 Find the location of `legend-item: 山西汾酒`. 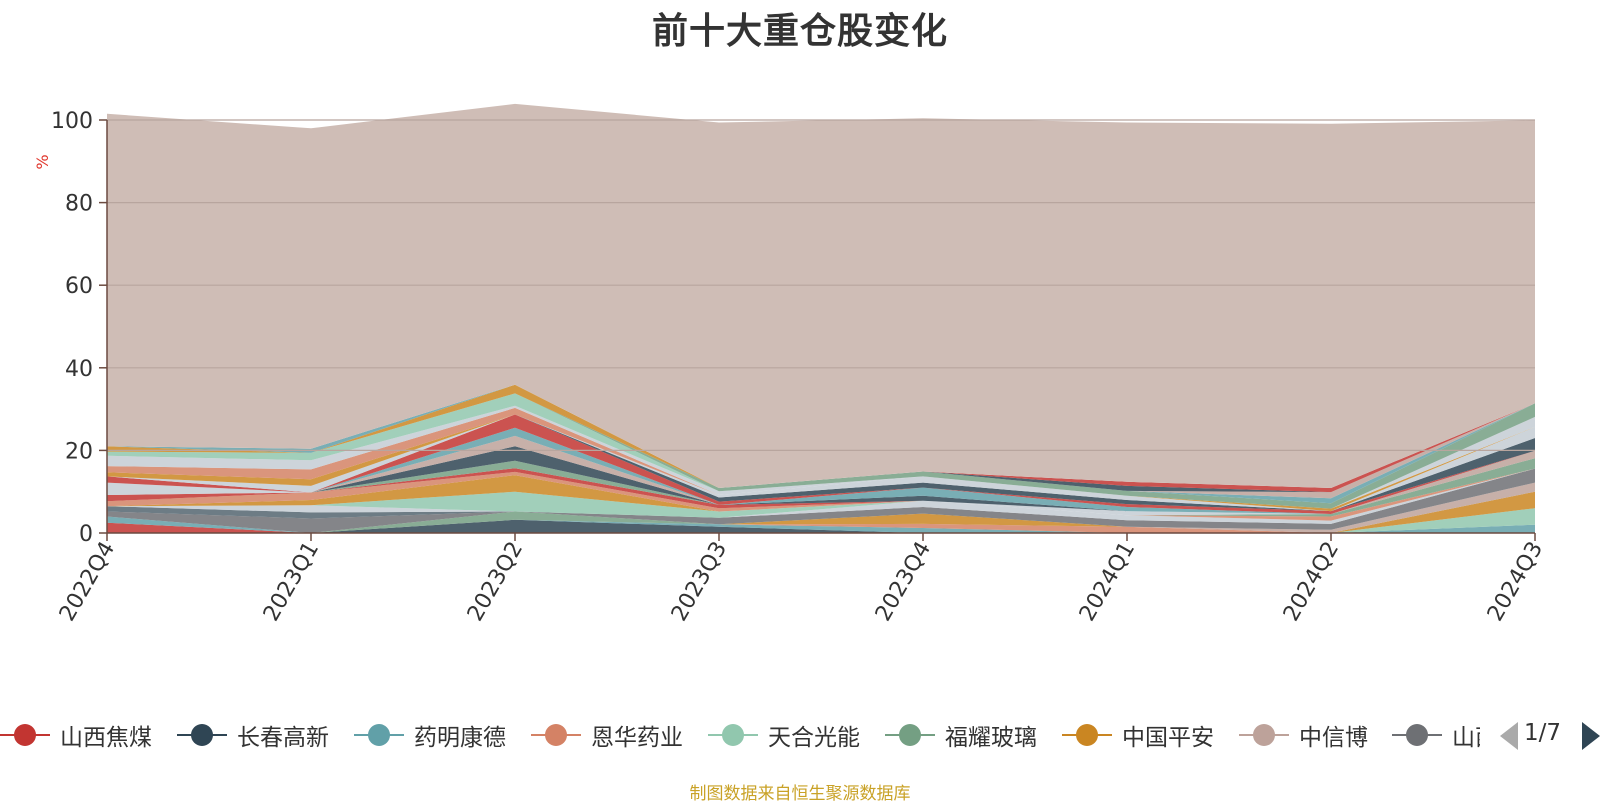

legend-item: 山西汾酒 is located at coordinates (1436, 735).